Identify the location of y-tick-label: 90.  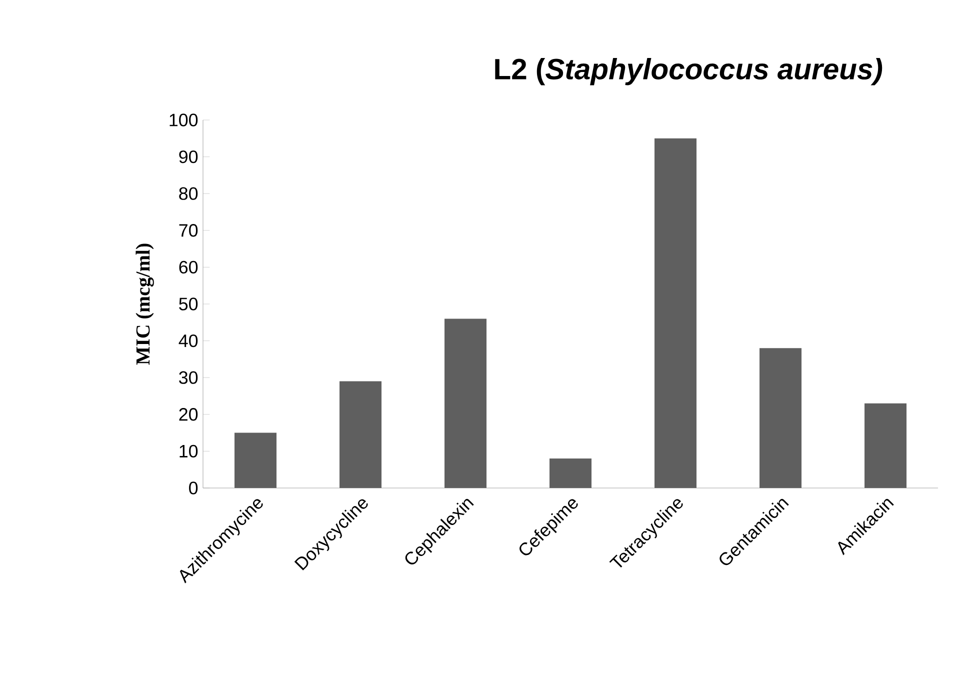
(188, 157).